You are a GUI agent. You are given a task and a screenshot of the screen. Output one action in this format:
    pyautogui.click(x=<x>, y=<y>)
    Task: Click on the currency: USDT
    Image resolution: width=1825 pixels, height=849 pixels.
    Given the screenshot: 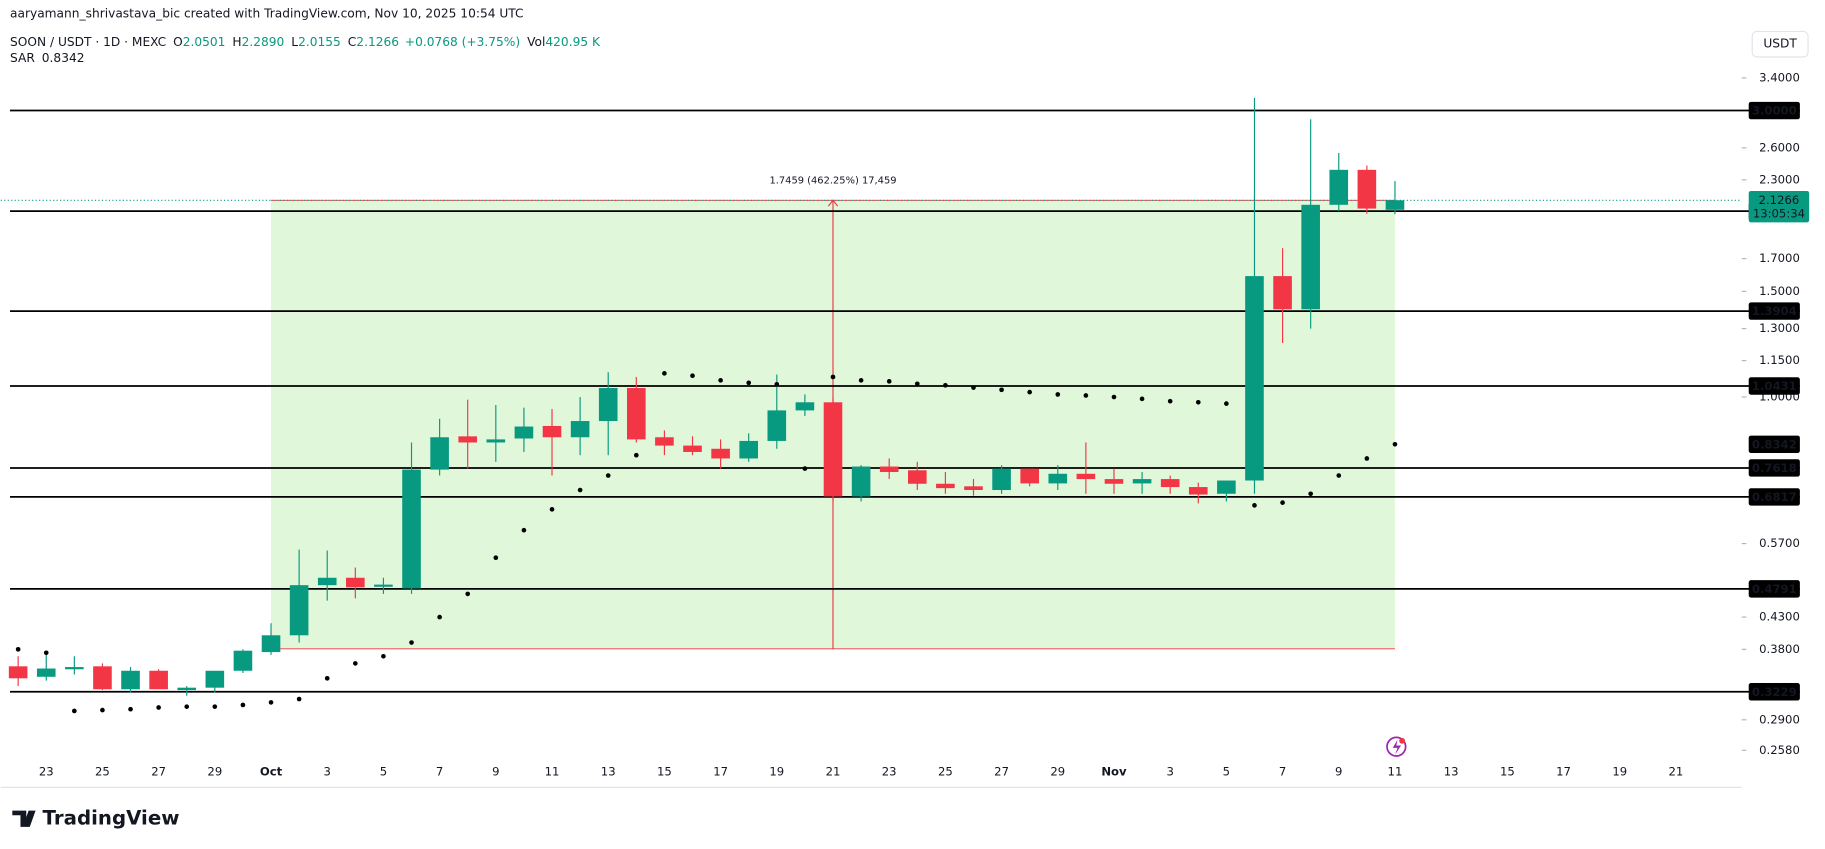 What is the action you would take?
    pyautogui.click(x=1780, y=44)
    